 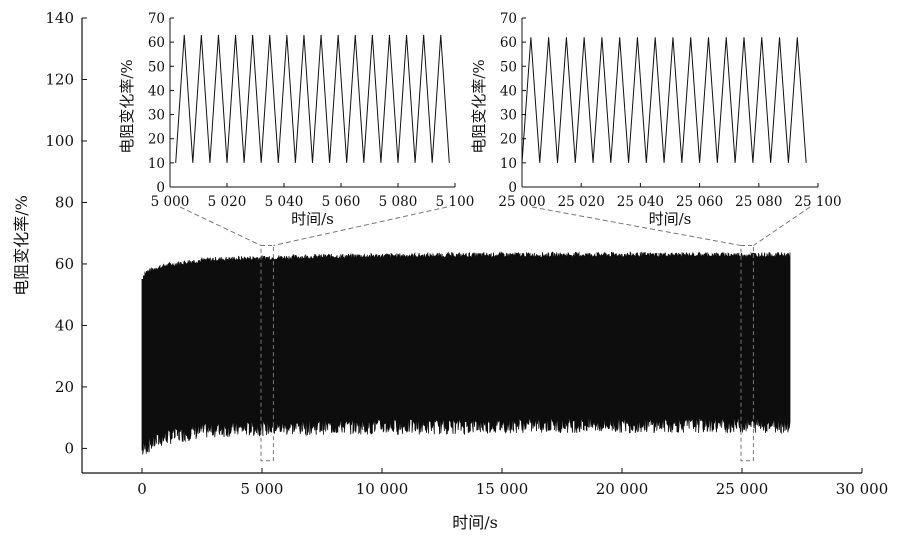 What do you see at coordinates (156, 67) in the screenshot?
I see `inset-1-y-tick-label: 50` at bounding box center [156, 67].